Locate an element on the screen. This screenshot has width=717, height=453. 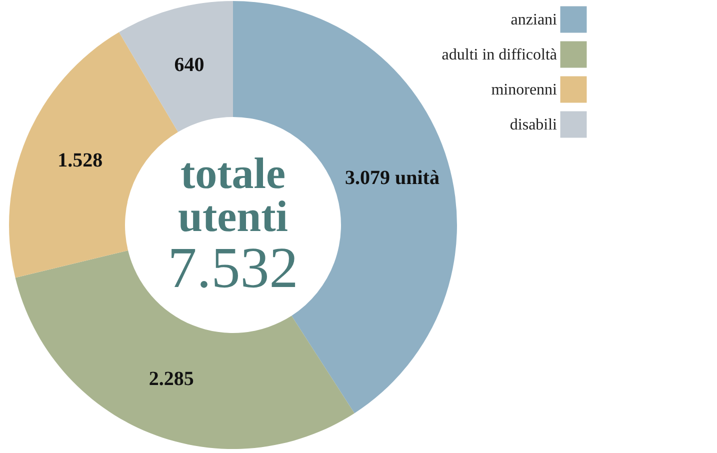
data-label: 640 is located at coordinates (189, 65).